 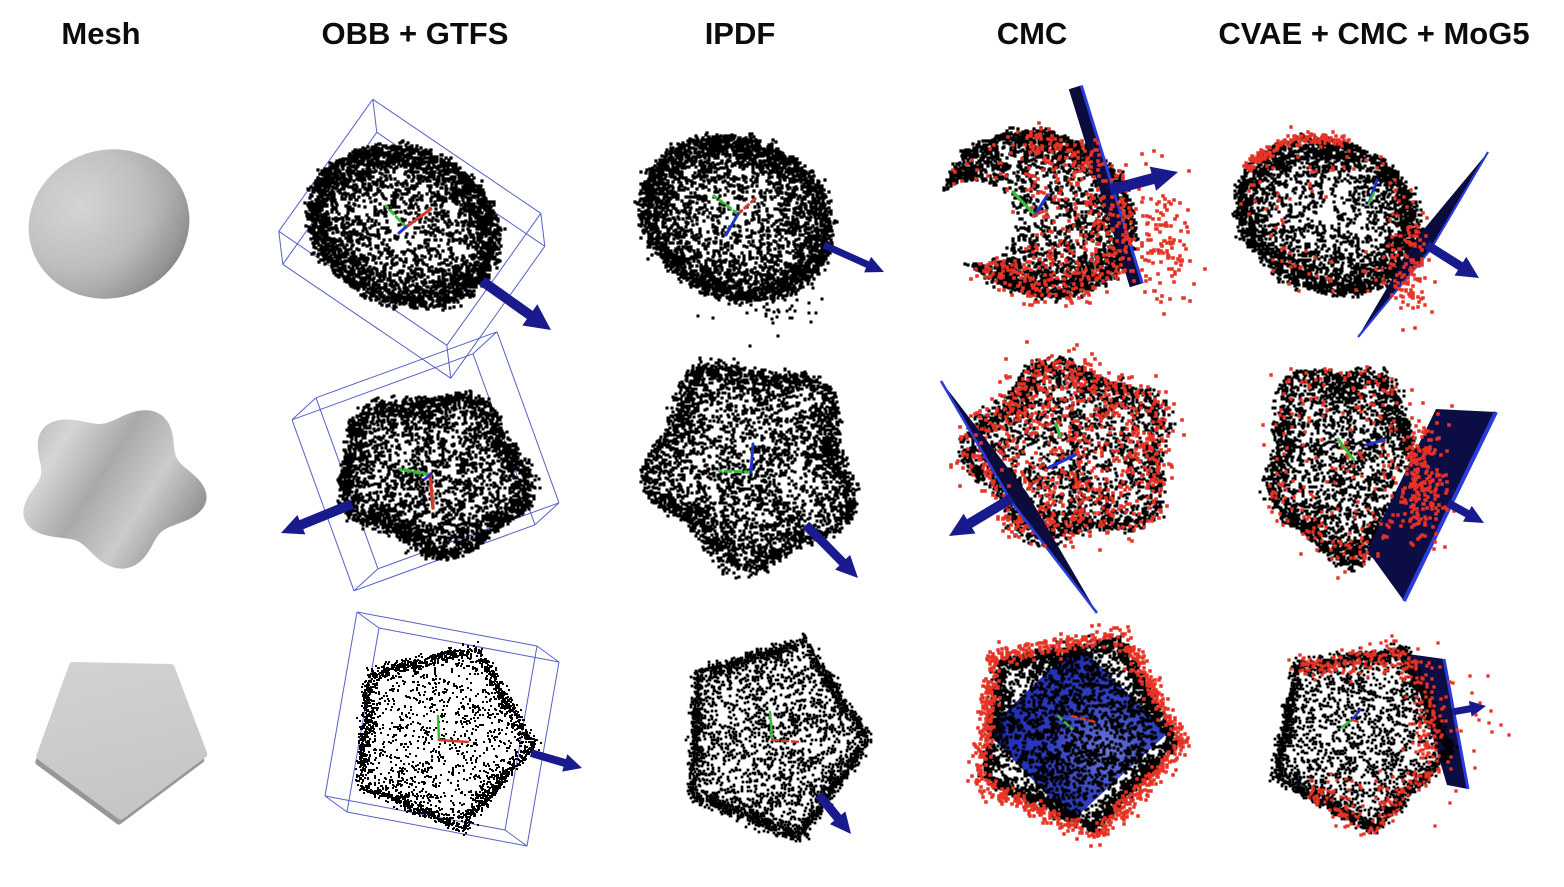 What do you see at coordinates (100, 33) in the screenshot?
I see `svg-text: Mesh` at bounding box center [100, 33].